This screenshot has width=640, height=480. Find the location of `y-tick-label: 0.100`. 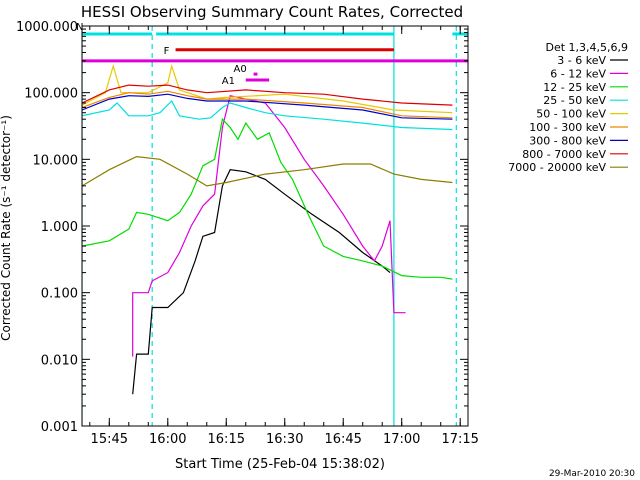

y-tick-label: 0.100 is located at coordinates (59, 294).